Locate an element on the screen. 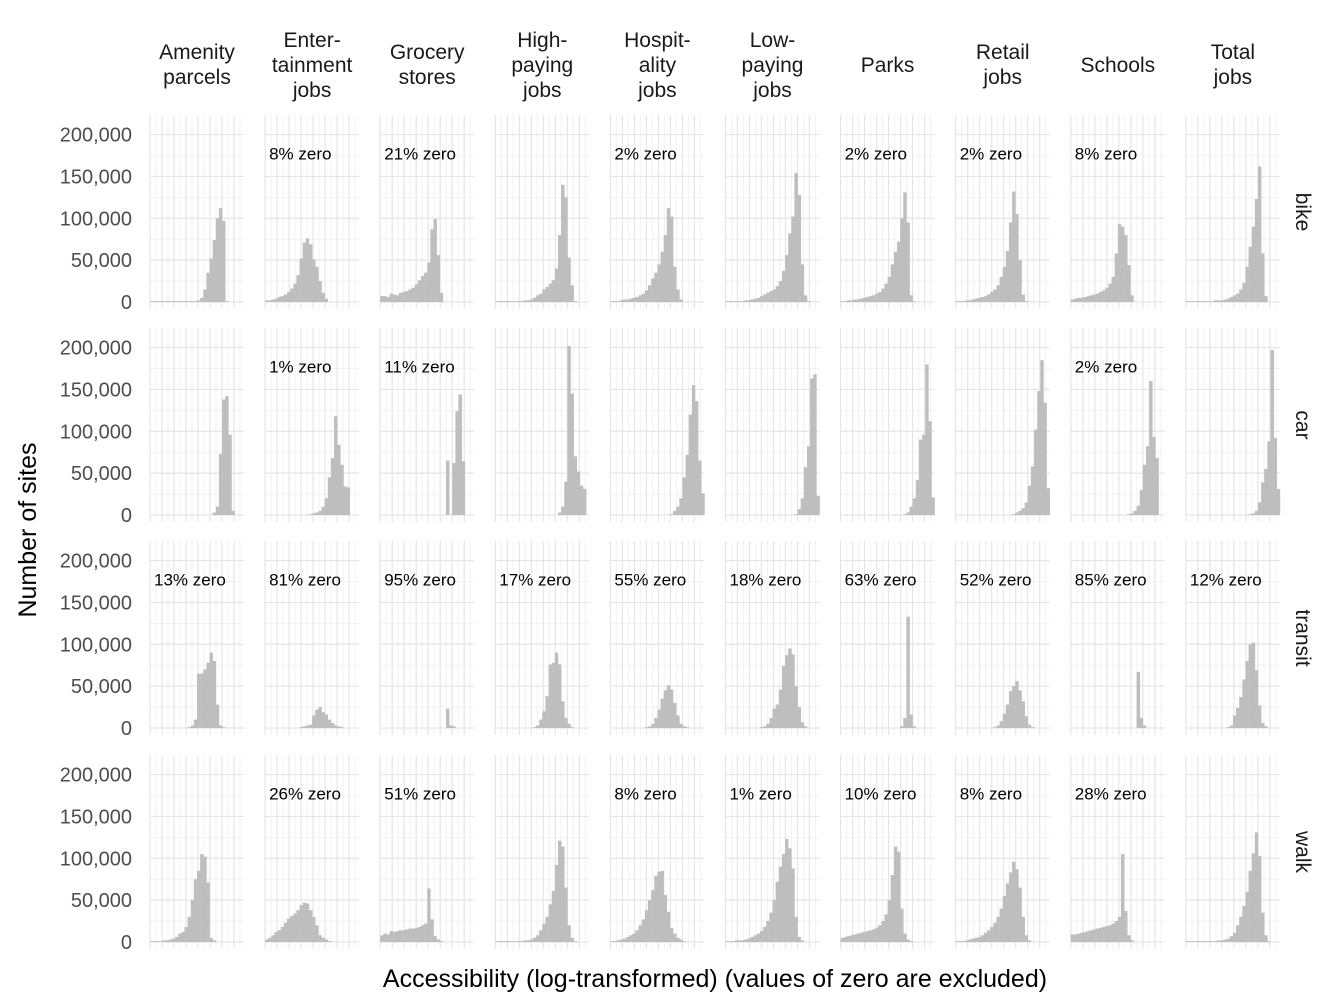  zero-percent-label: 1% zero is located at coordinates (300, 366).